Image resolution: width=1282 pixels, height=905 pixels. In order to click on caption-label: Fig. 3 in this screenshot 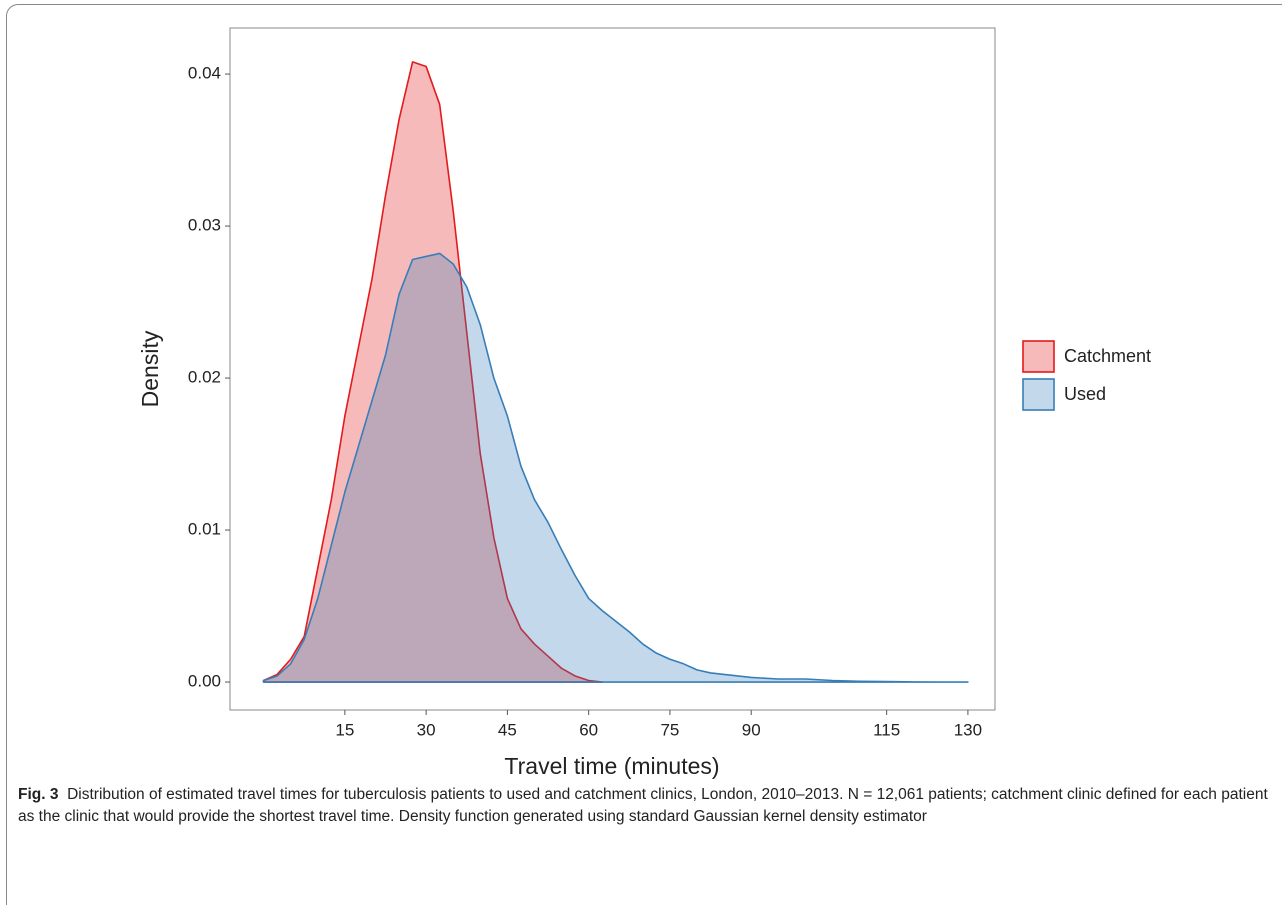, I will do `click(38, 794)`.